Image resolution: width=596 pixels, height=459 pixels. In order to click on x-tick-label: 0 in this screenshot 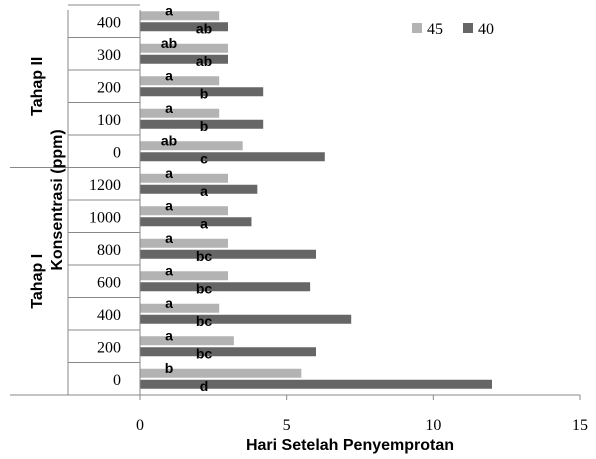, I will do `click(140, 425)`.